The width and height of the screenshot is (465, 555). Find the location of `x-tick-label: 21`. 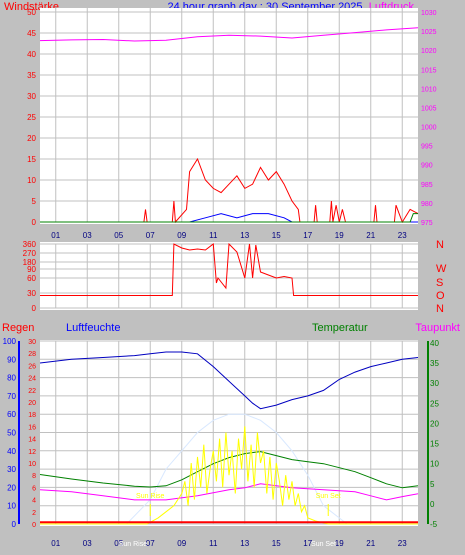

x-tick-label: 21 is located at coordinates (370, 543).